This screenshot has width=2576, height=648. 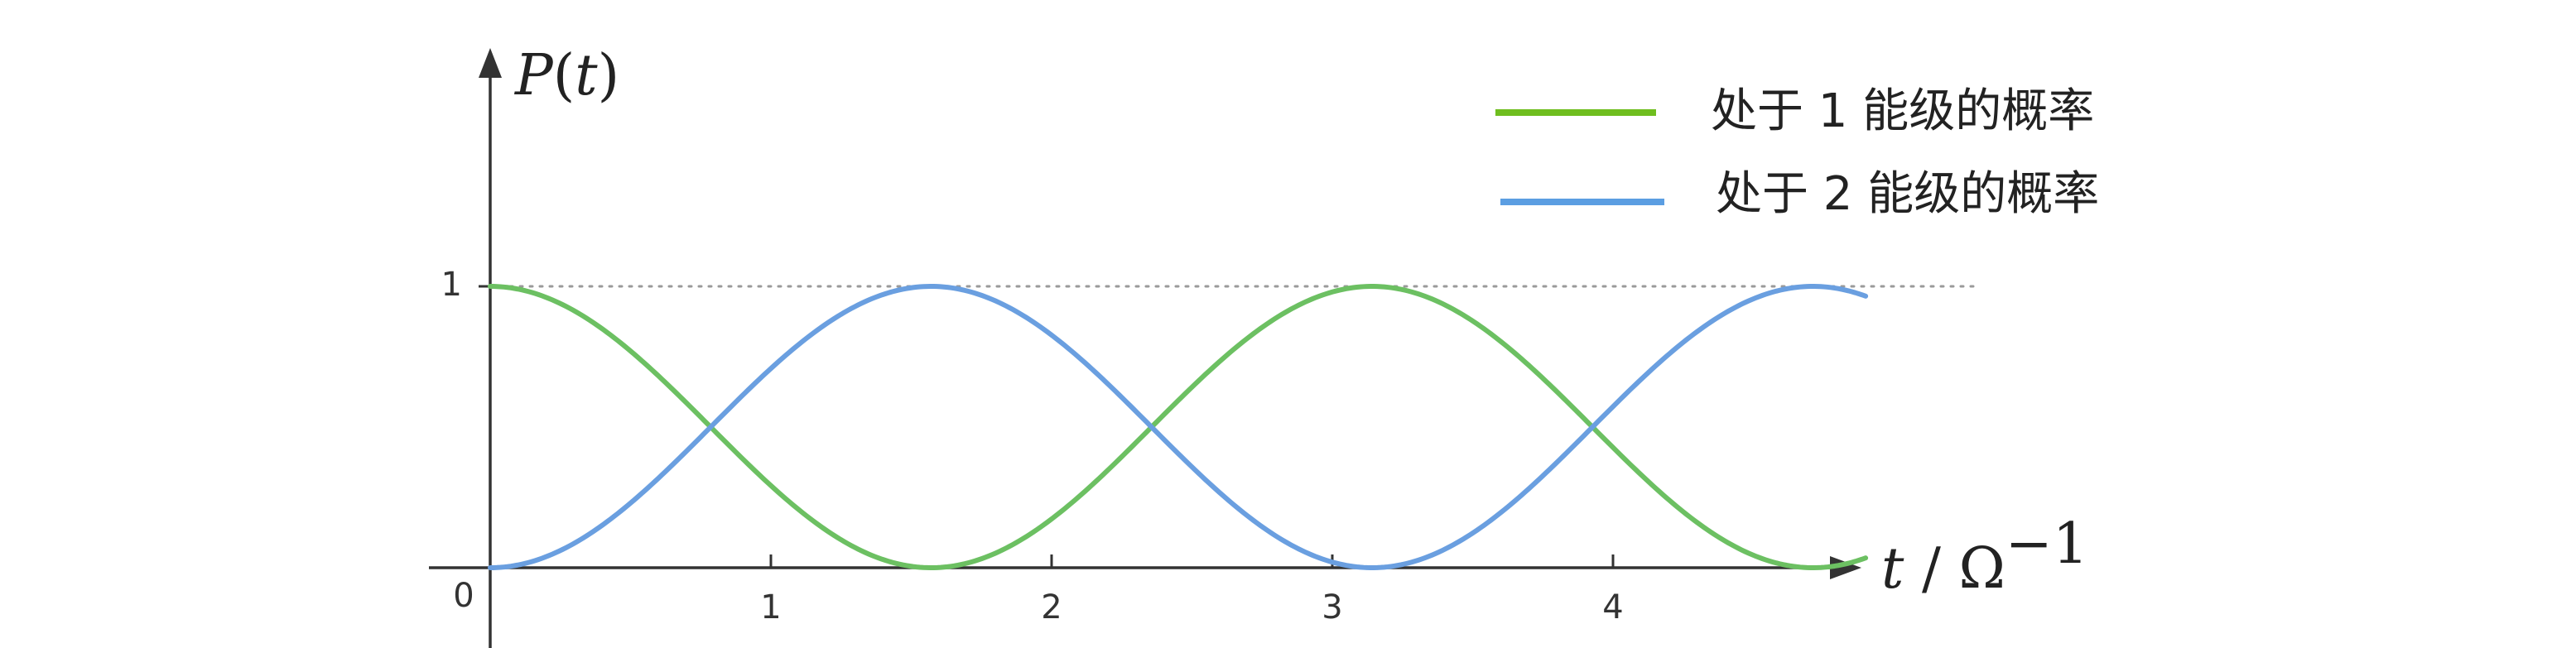 What do you see at coordinates (1845, 567) in the screenshot?
I see `x-axis-arrow` at bounding box center [1845, 567].